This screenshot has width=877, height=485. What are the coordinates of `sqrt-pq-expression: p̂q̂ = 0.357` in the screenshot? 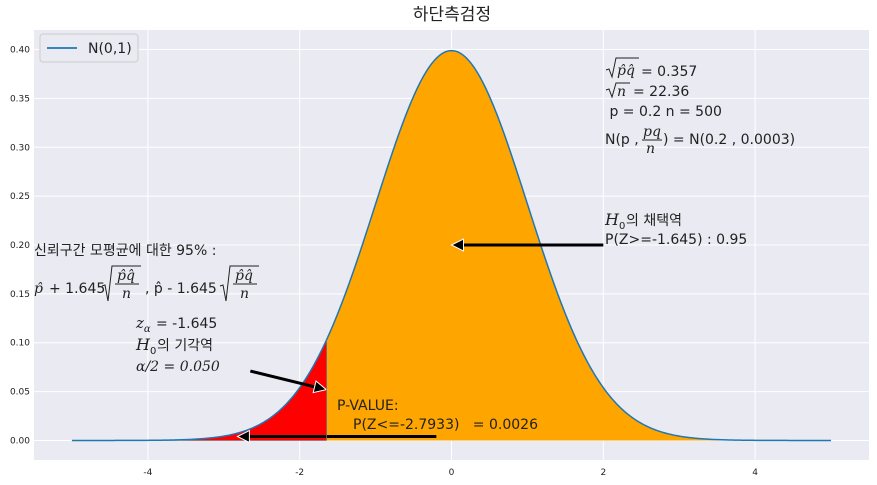 It's located at (651, 68).